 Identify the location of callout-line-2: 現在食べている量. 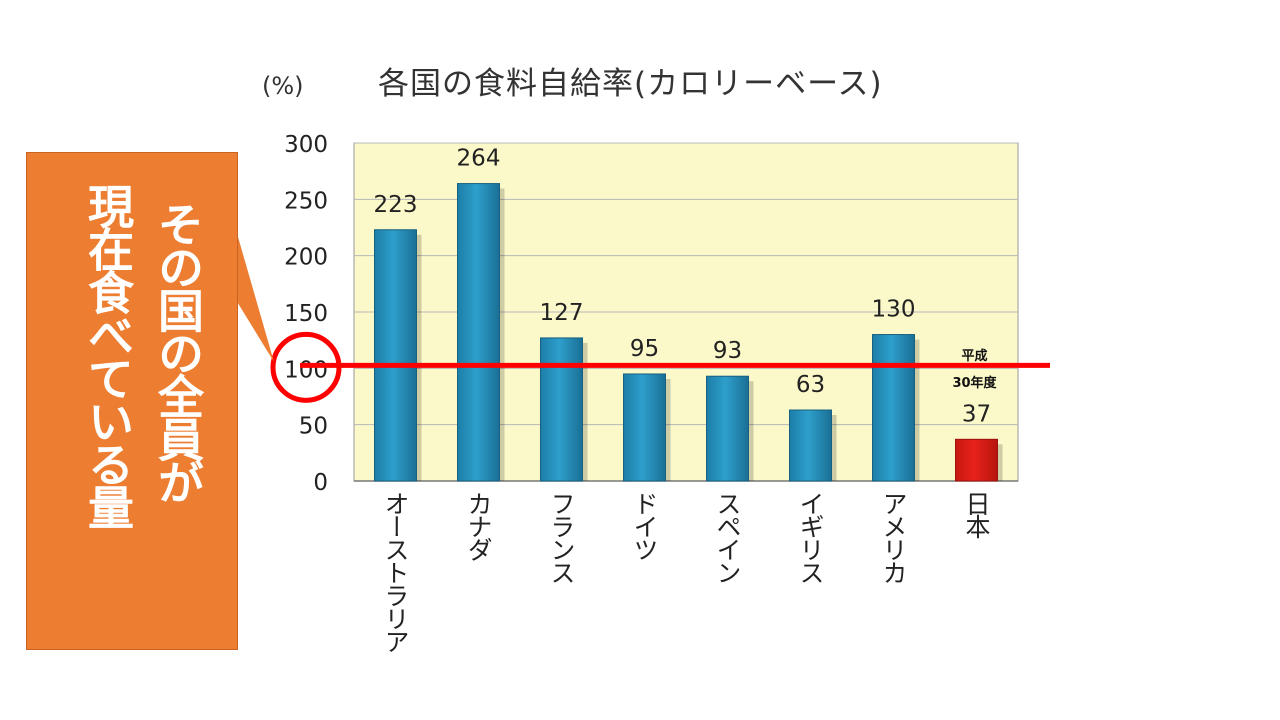
(108, 355).